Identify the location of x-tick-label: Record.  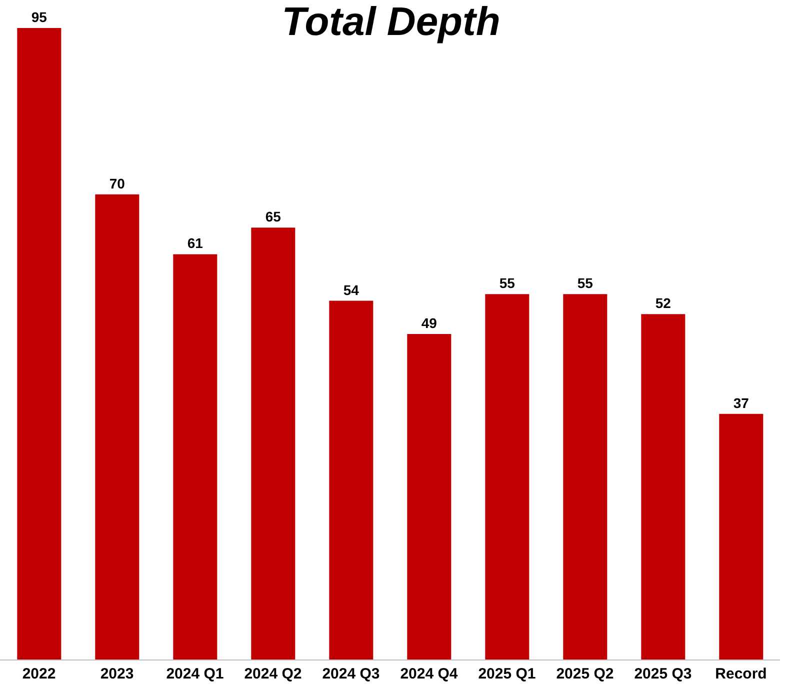
(741, 674).